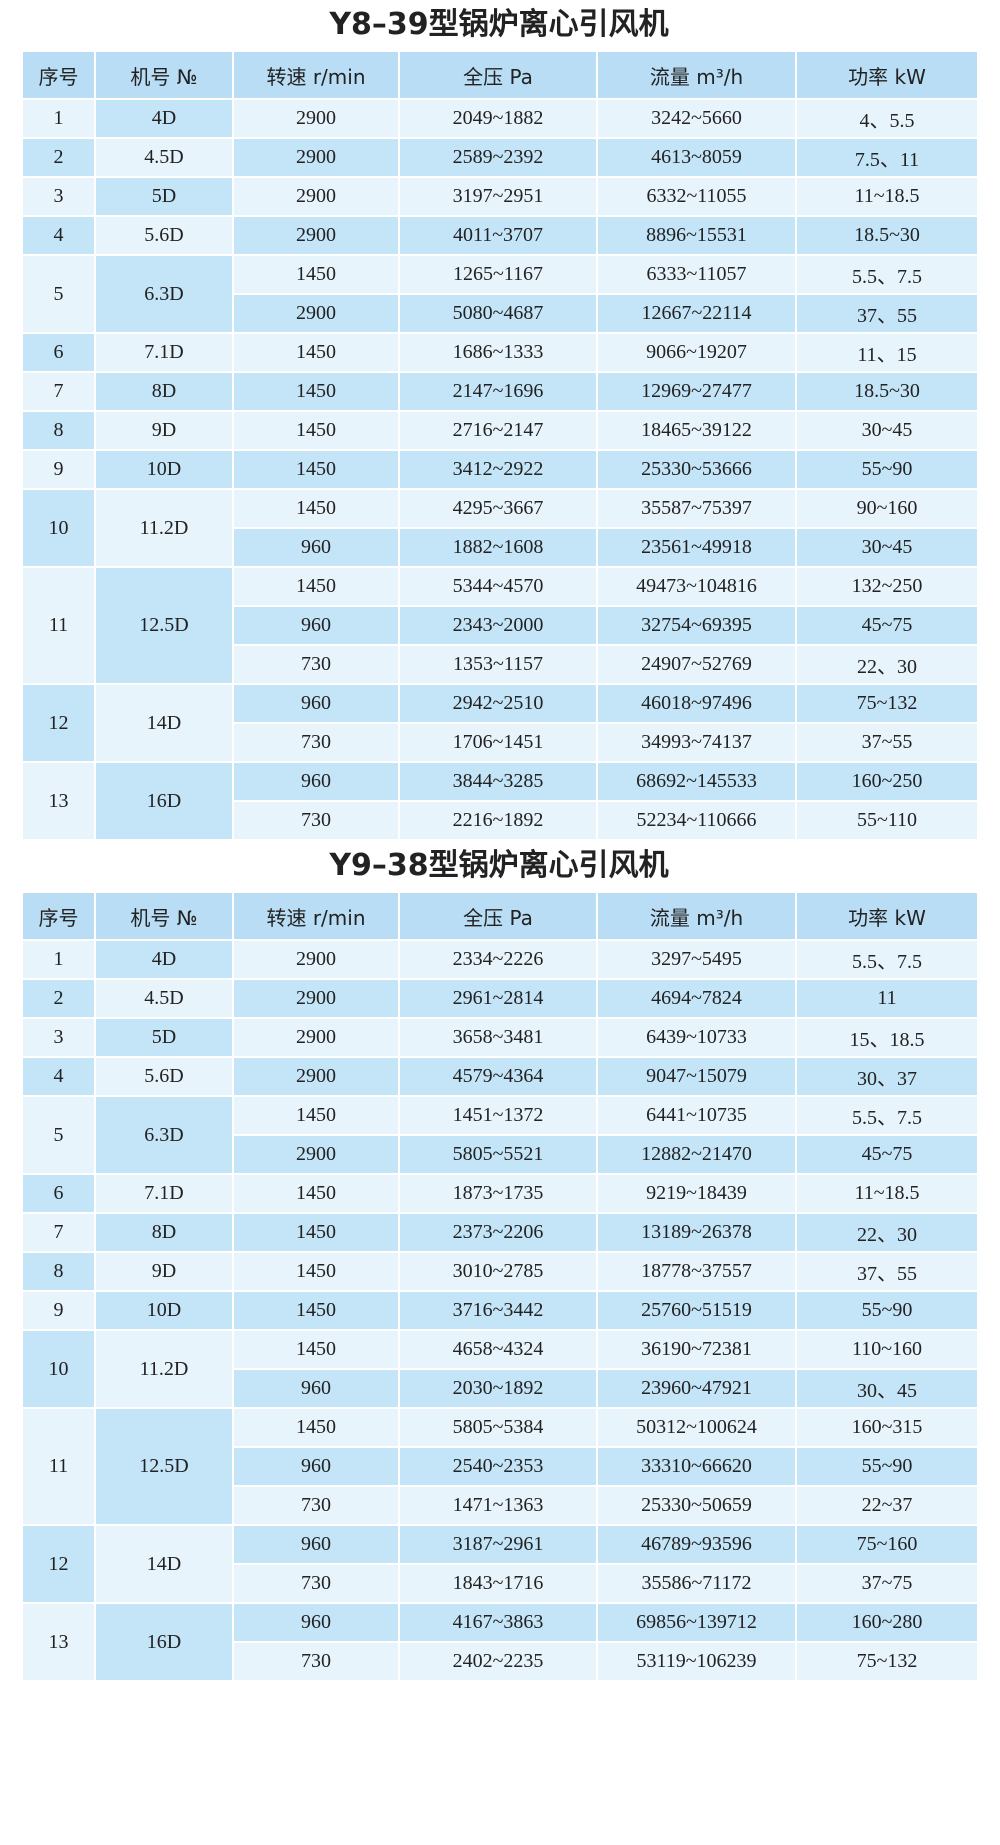 The width and height of the screenshot is (1000, 1845). Describe the element at coordinates (498, 1115) in the screenshot. I see `value-cell: 1451~1372` at that location.